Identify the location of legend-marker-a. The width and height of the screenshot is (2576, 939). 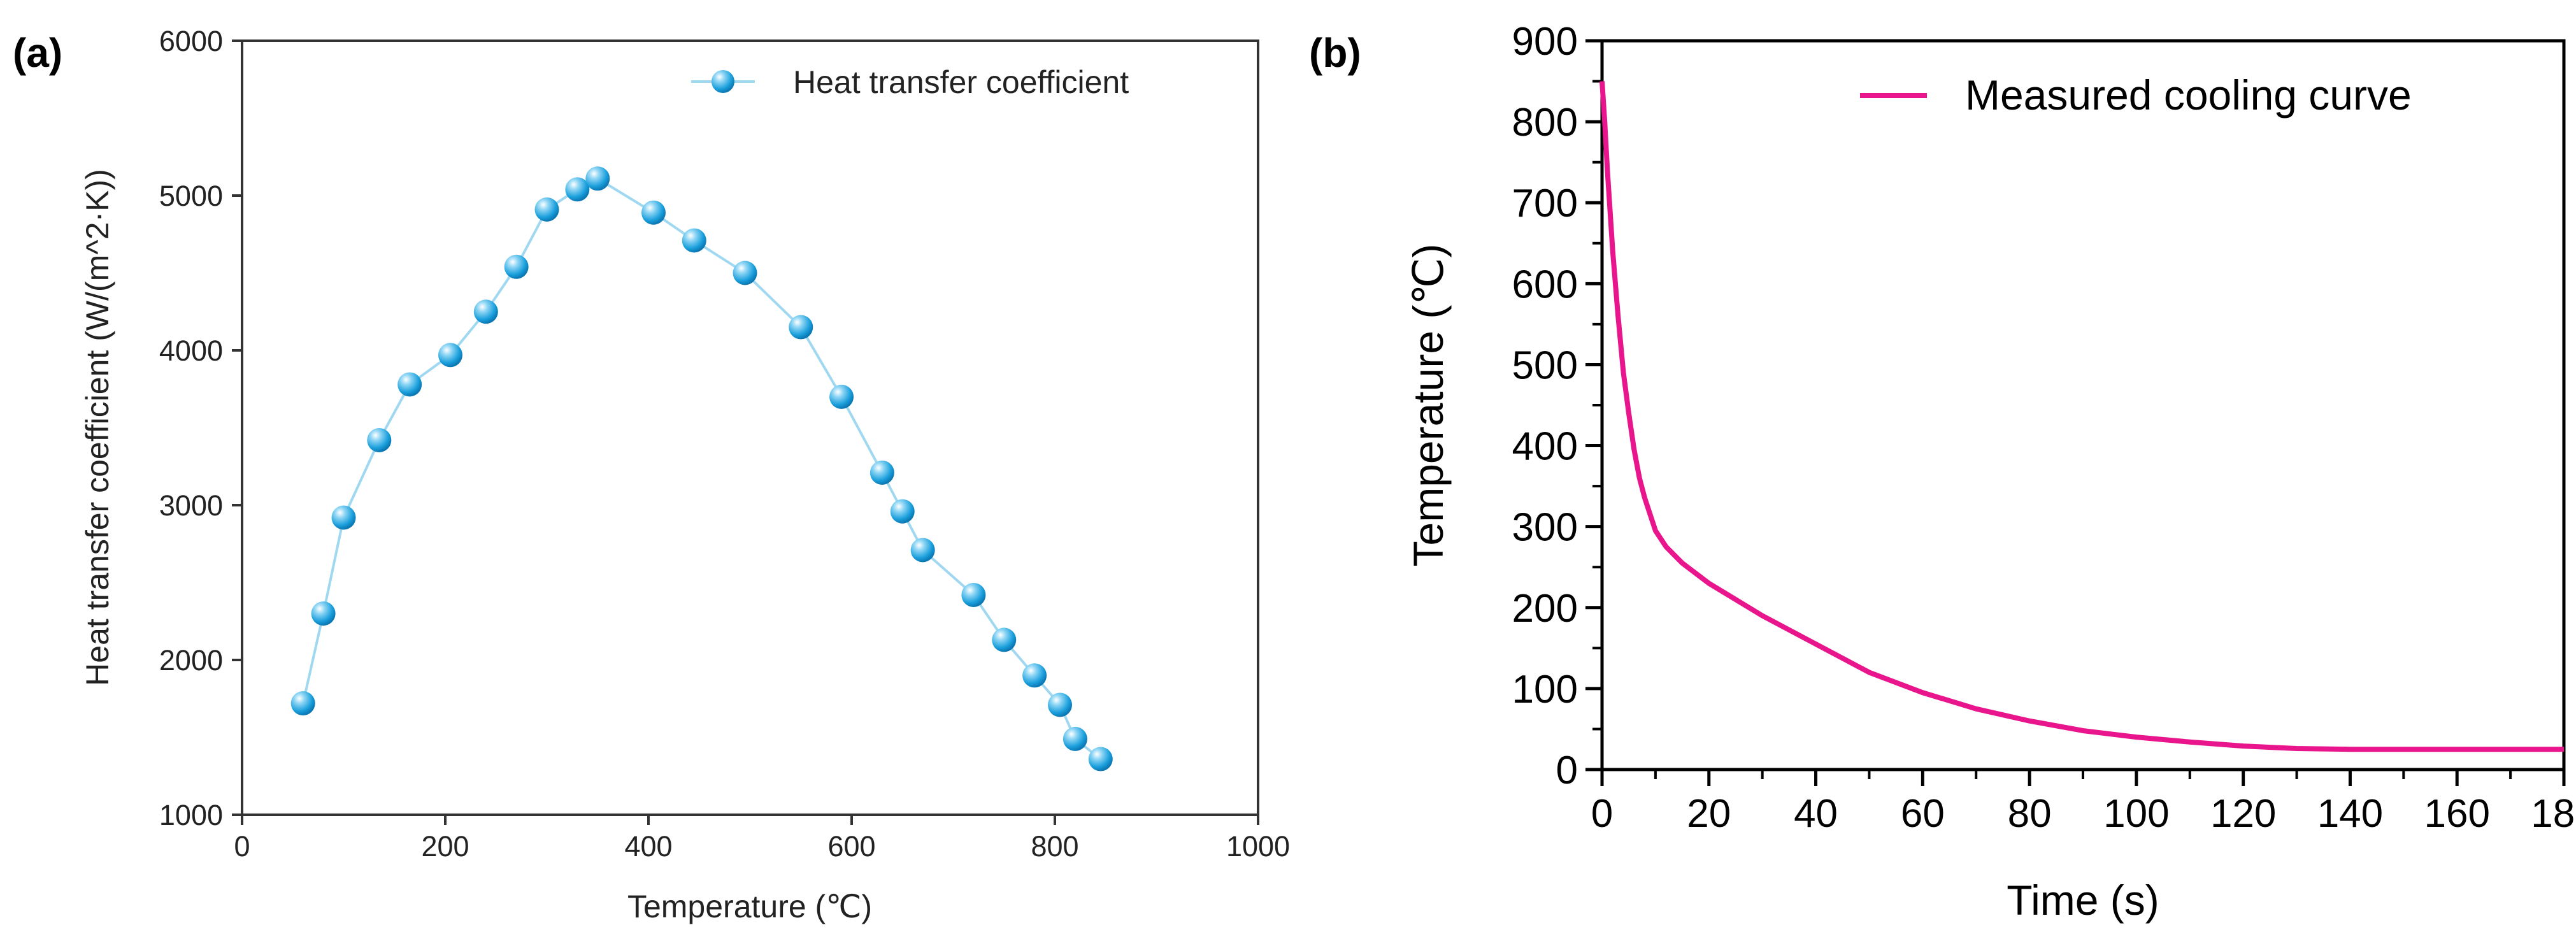
(723, 82).